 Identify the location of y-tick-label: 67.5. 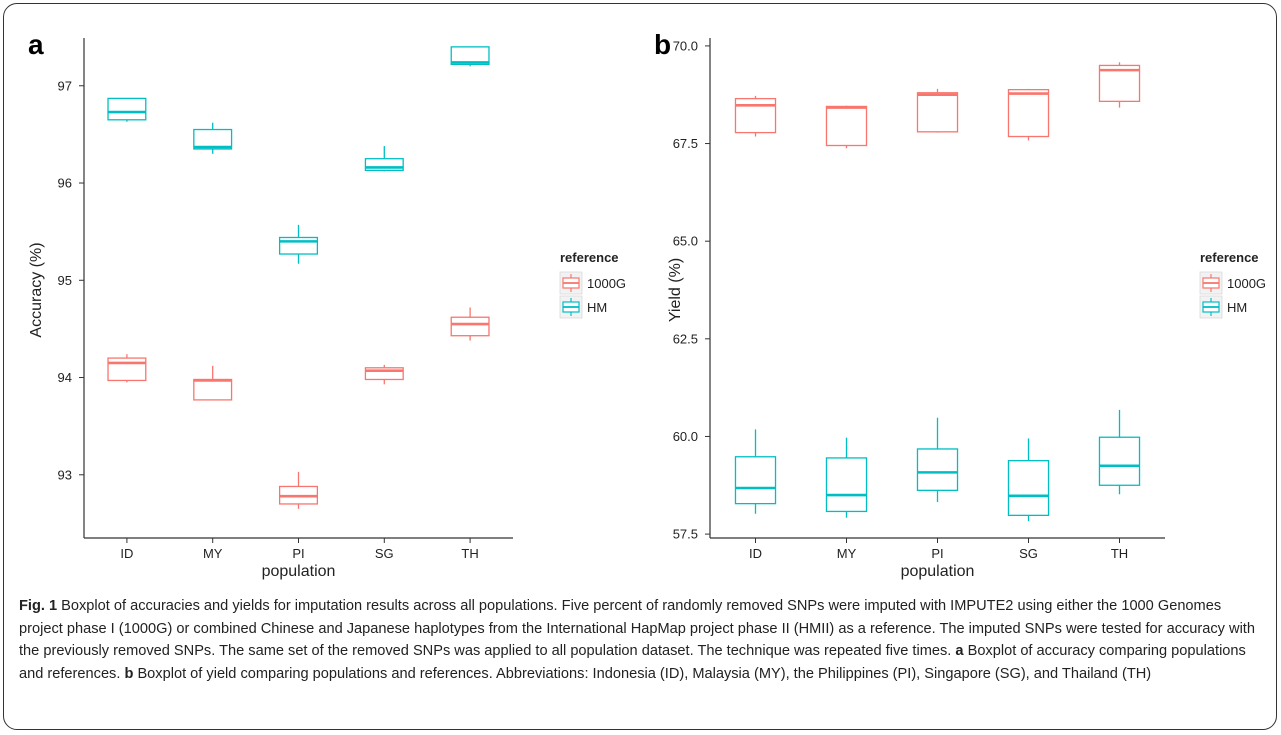
(685, 143).